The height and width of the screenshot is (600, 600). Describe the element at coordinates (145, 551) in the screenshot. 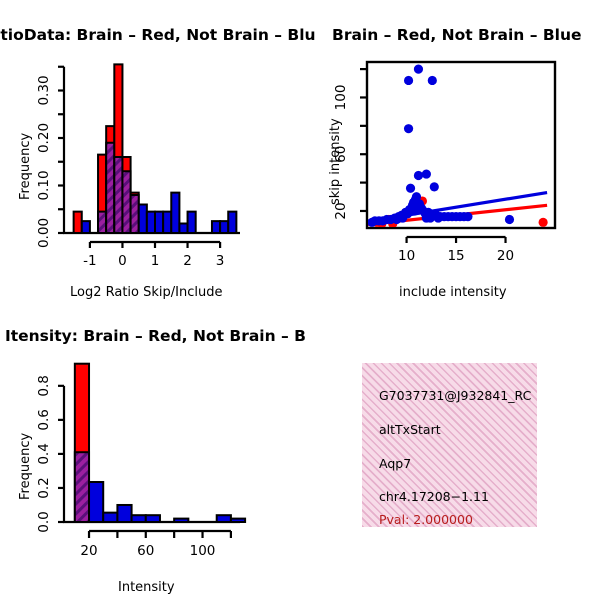

I see `x-tick-label: 60` at that location.